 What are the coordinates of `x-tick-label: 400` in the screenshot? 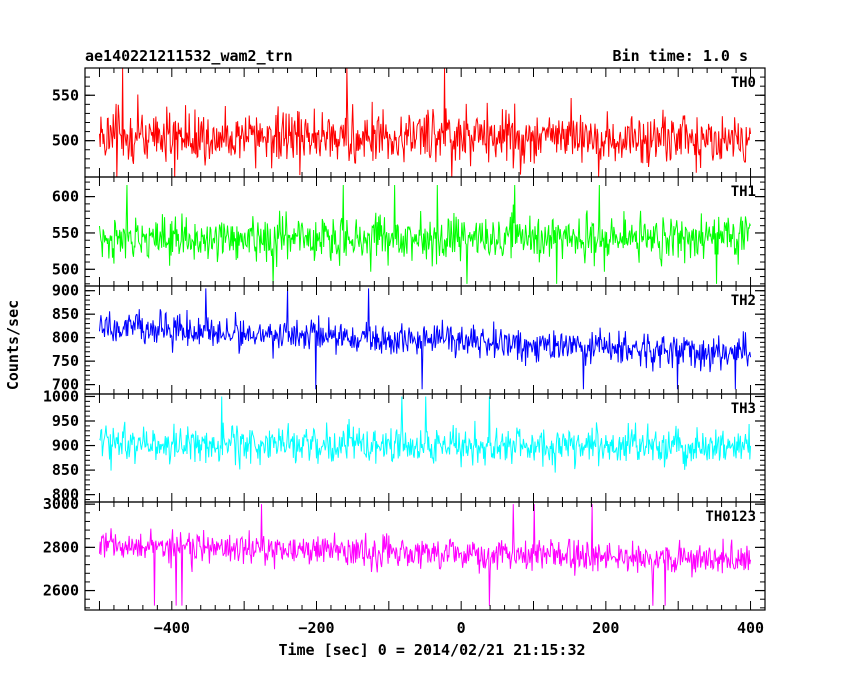 It's located at (750, 628).